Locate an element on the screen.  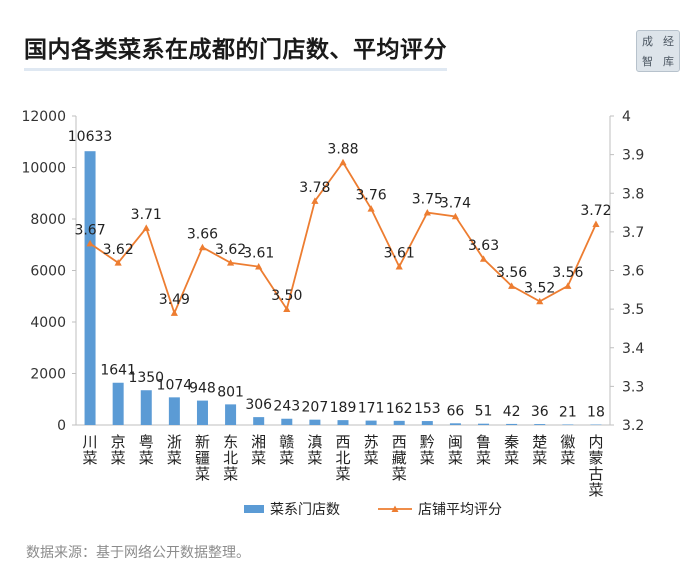
bar-楚菜 is located at coordinates (540, 424).